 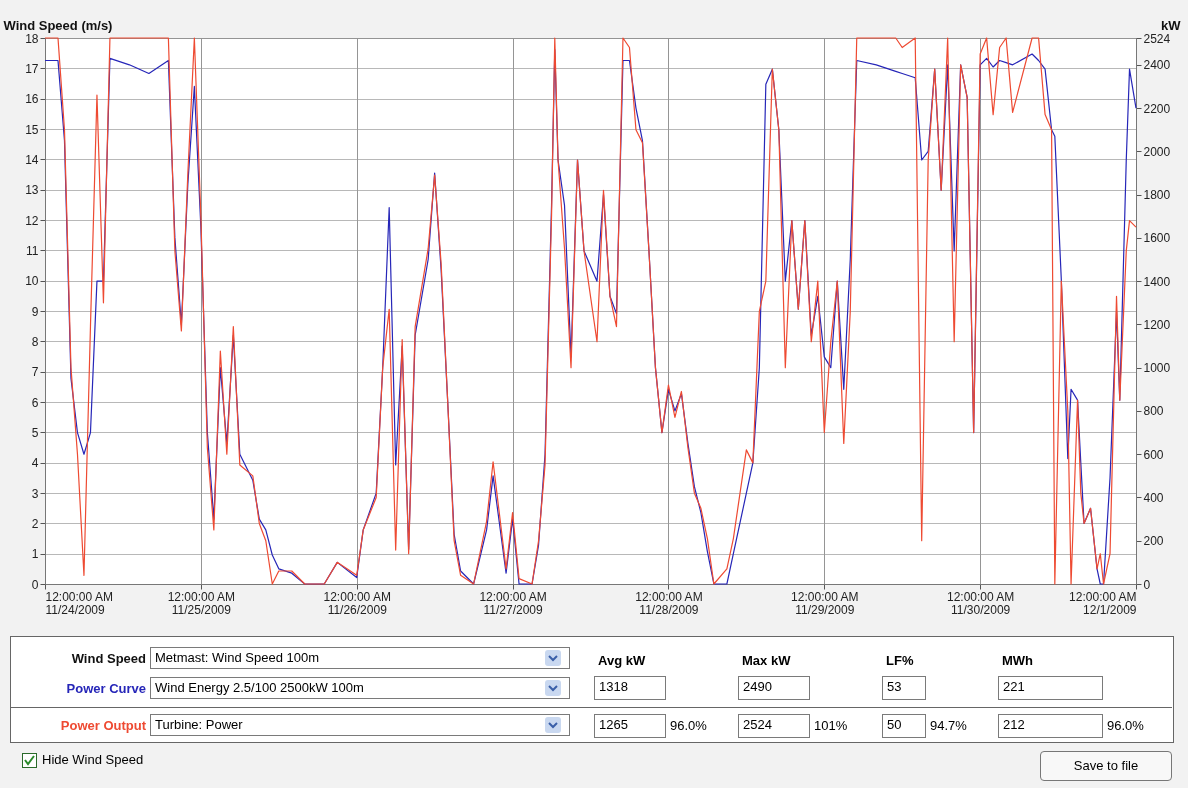 What do you see at coordinates (1153, 411) in the screenshot?
I see `y2-tick-label: 800` at bounding box center [1153, 411].